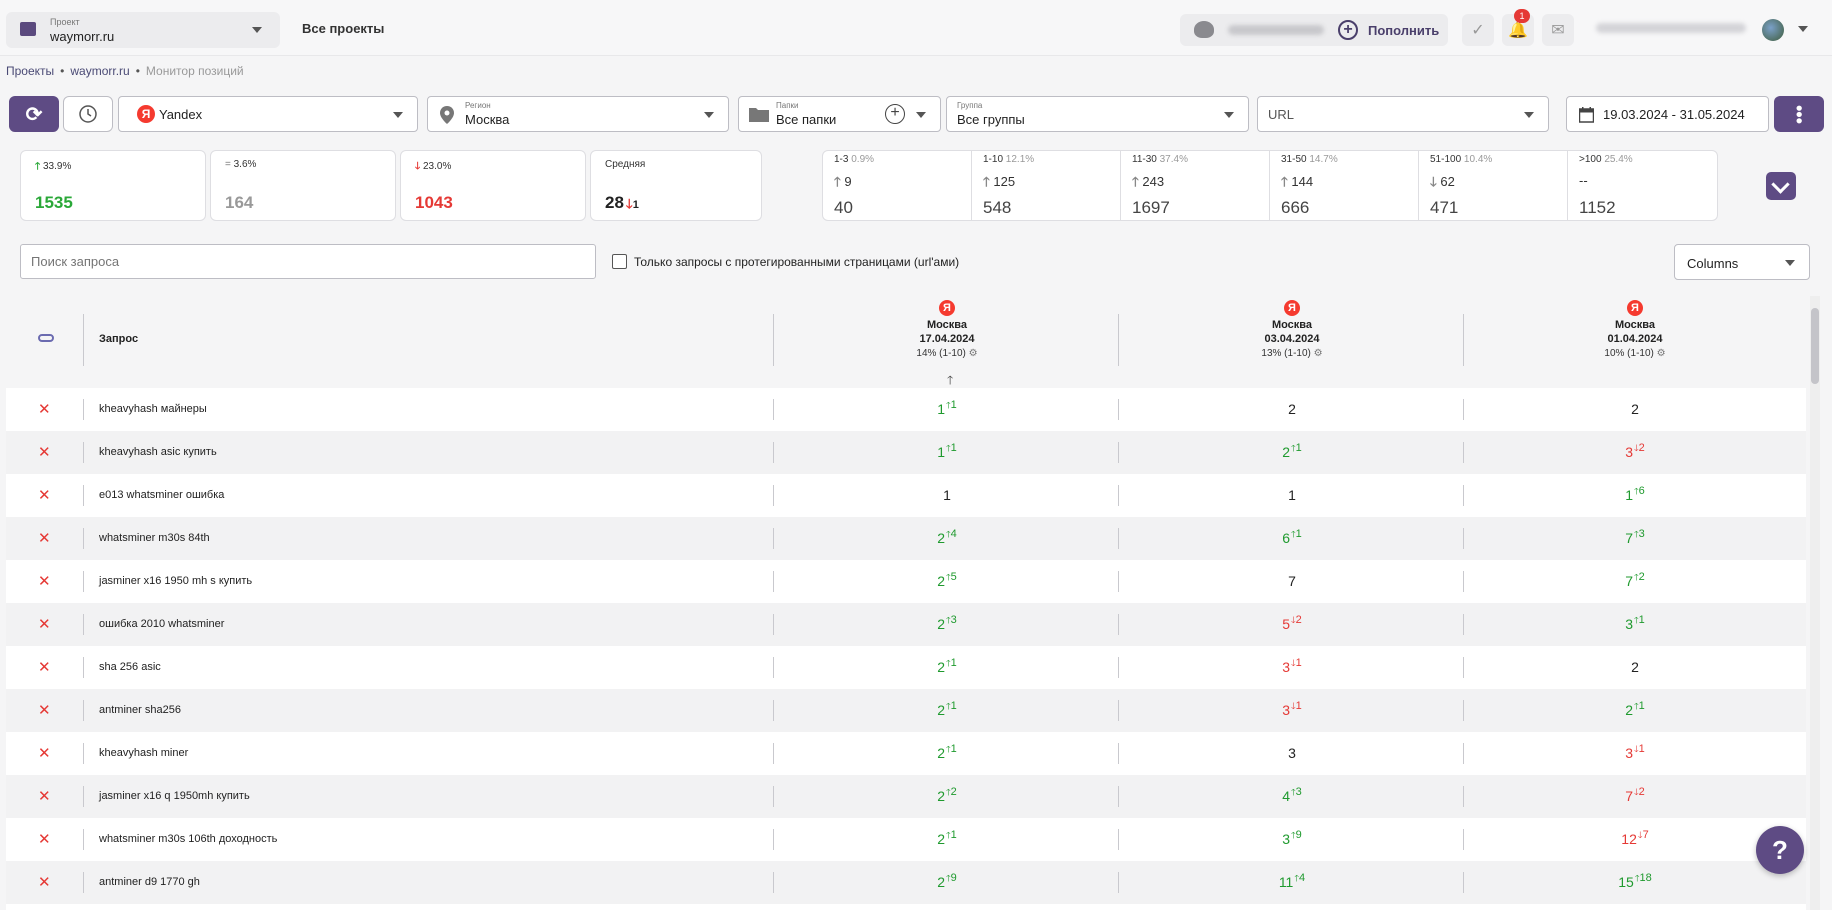 This screenshot has width=1832, height=910. Describe the element at coordinates (34, 114) in the screenshot. I see `refresh-button: ⟳` at that location.